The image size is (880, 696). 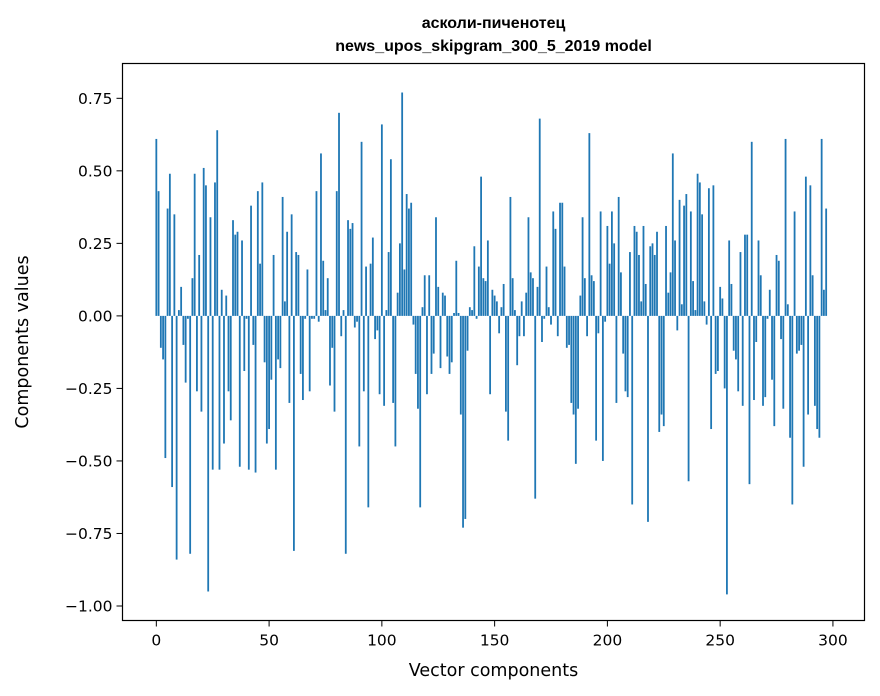 What do you see at coordinates (95, 244) in the screenshot?
I see `y-tick-label: 0.25` at bounding box center [95, 244].